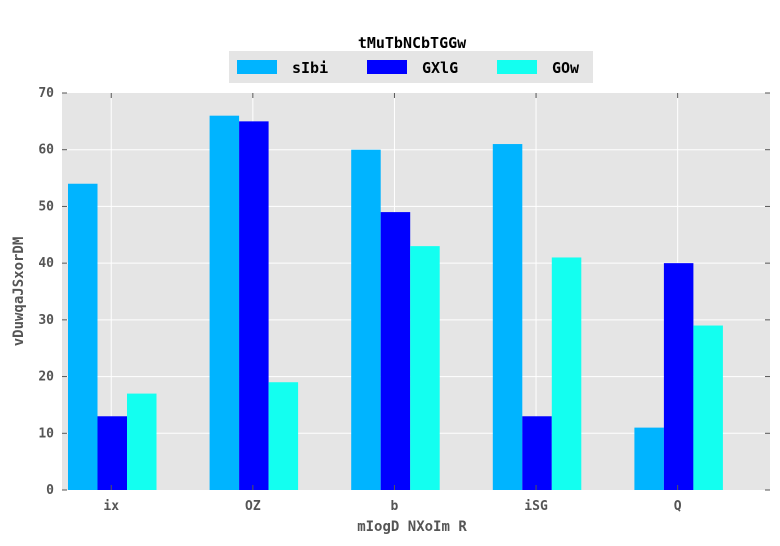 The image size is (780, 546). Describe the element at coordinates (112, 453) in the screenshot. I see `bar-GXlG-ix` at that location.